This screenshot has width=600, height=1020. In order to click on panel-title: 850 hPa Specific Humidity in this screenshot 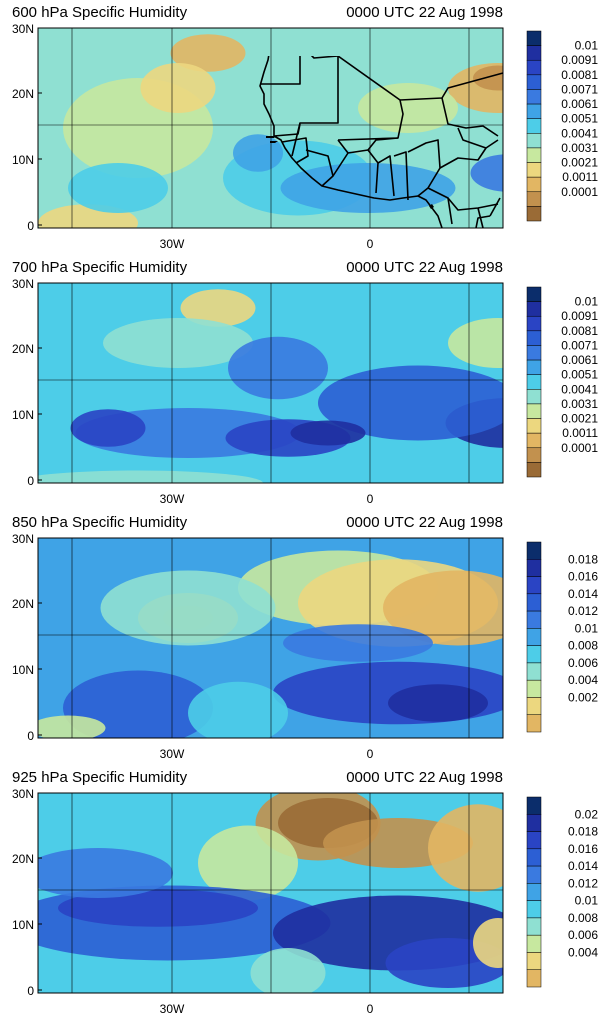, I will do `click(100, 522)`.